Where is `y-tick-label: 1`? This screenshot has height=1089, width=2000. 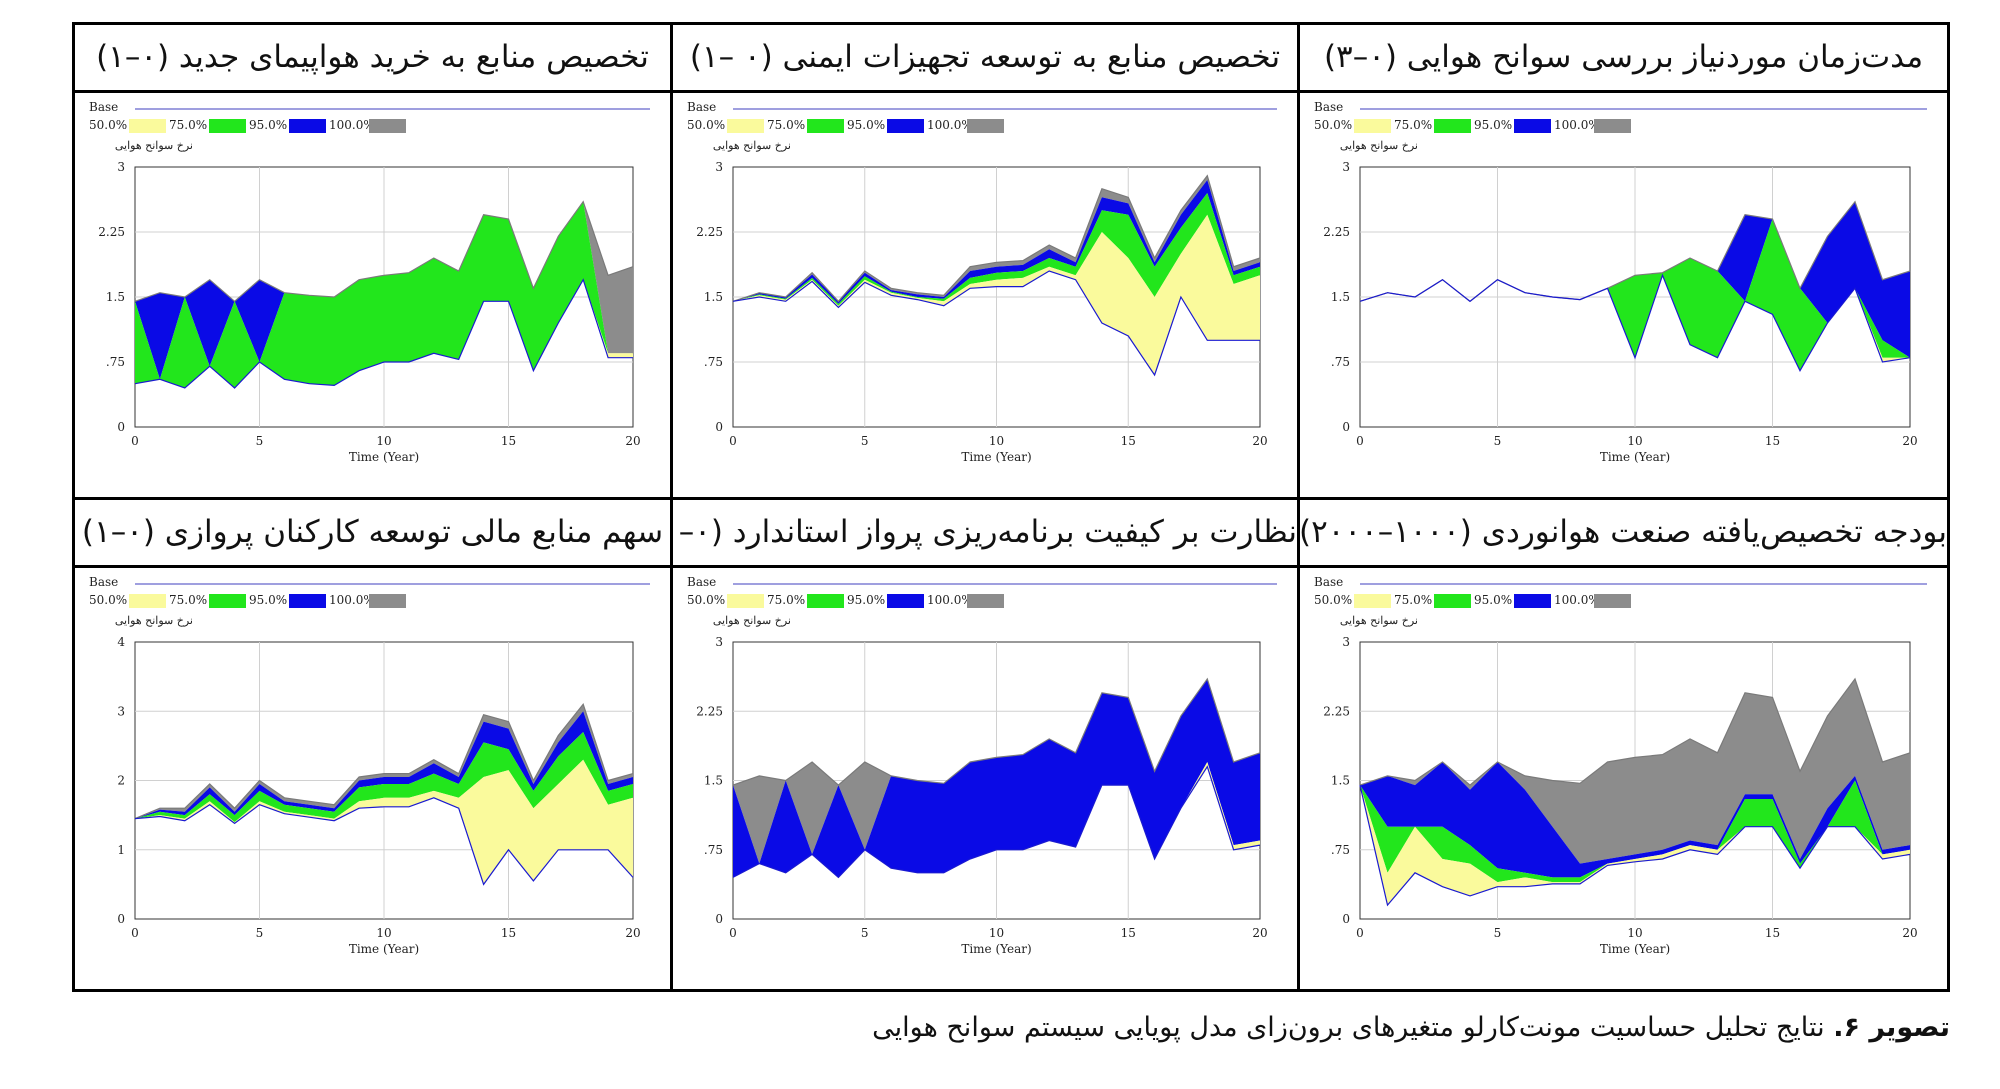
y-tick-label: 1 is located at coordinates (121, 850).